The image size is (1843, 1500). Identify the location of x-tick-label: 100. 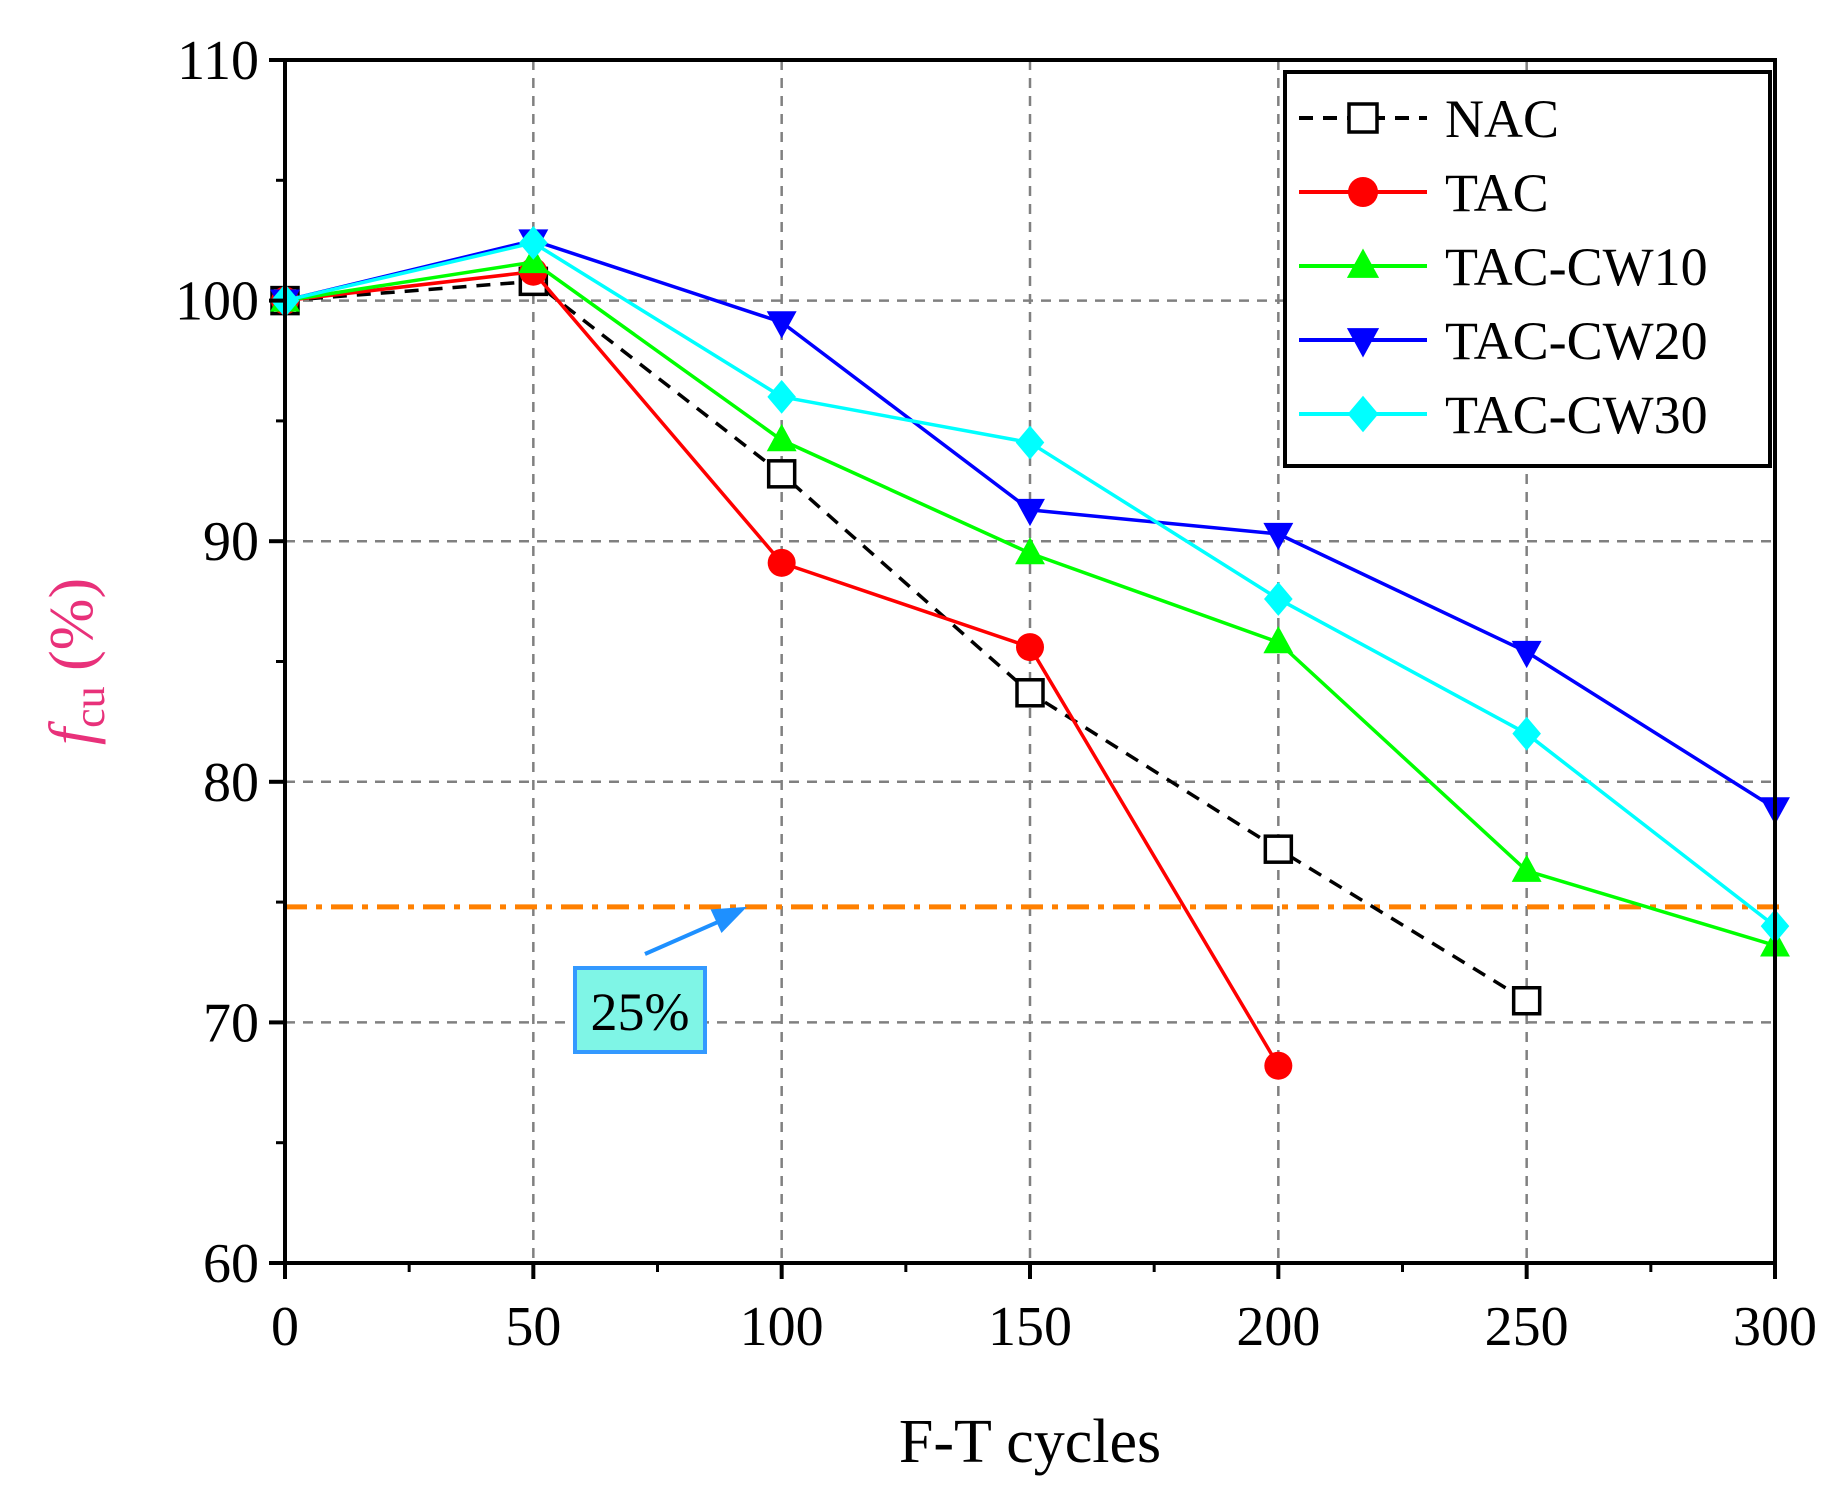
(782, 1327).